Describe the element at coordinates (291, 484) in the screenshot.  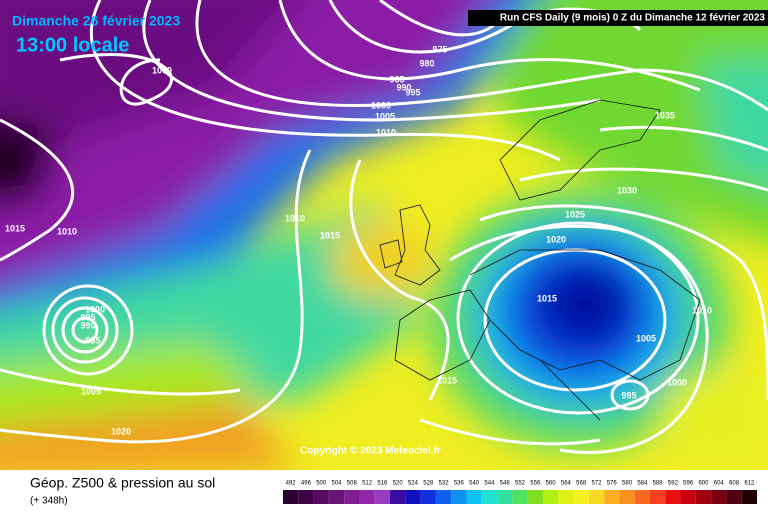
I see `scale-label: 492` at that location.